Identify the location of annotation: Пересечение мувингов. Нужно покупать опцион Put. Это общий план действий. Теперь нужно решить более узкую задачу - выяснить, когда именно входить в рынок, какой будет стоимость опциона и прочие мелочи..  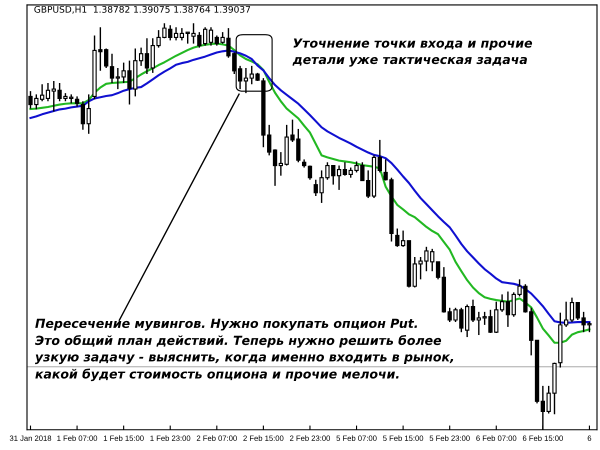
(244, 350).